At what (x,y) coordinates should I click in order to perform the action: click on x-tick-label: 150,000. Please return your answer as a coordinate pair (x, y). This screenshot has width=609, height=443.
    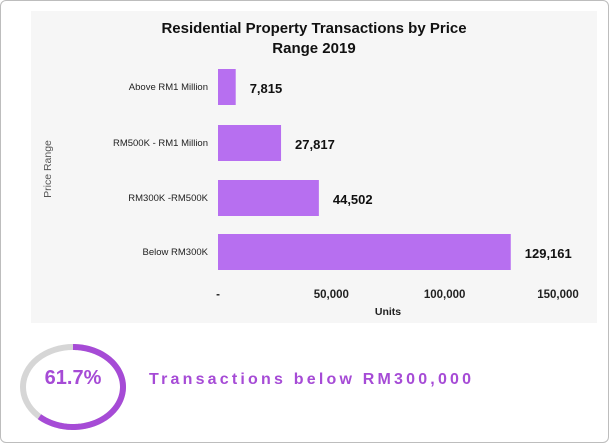
    Looking at the image, I should click on (558, 295).